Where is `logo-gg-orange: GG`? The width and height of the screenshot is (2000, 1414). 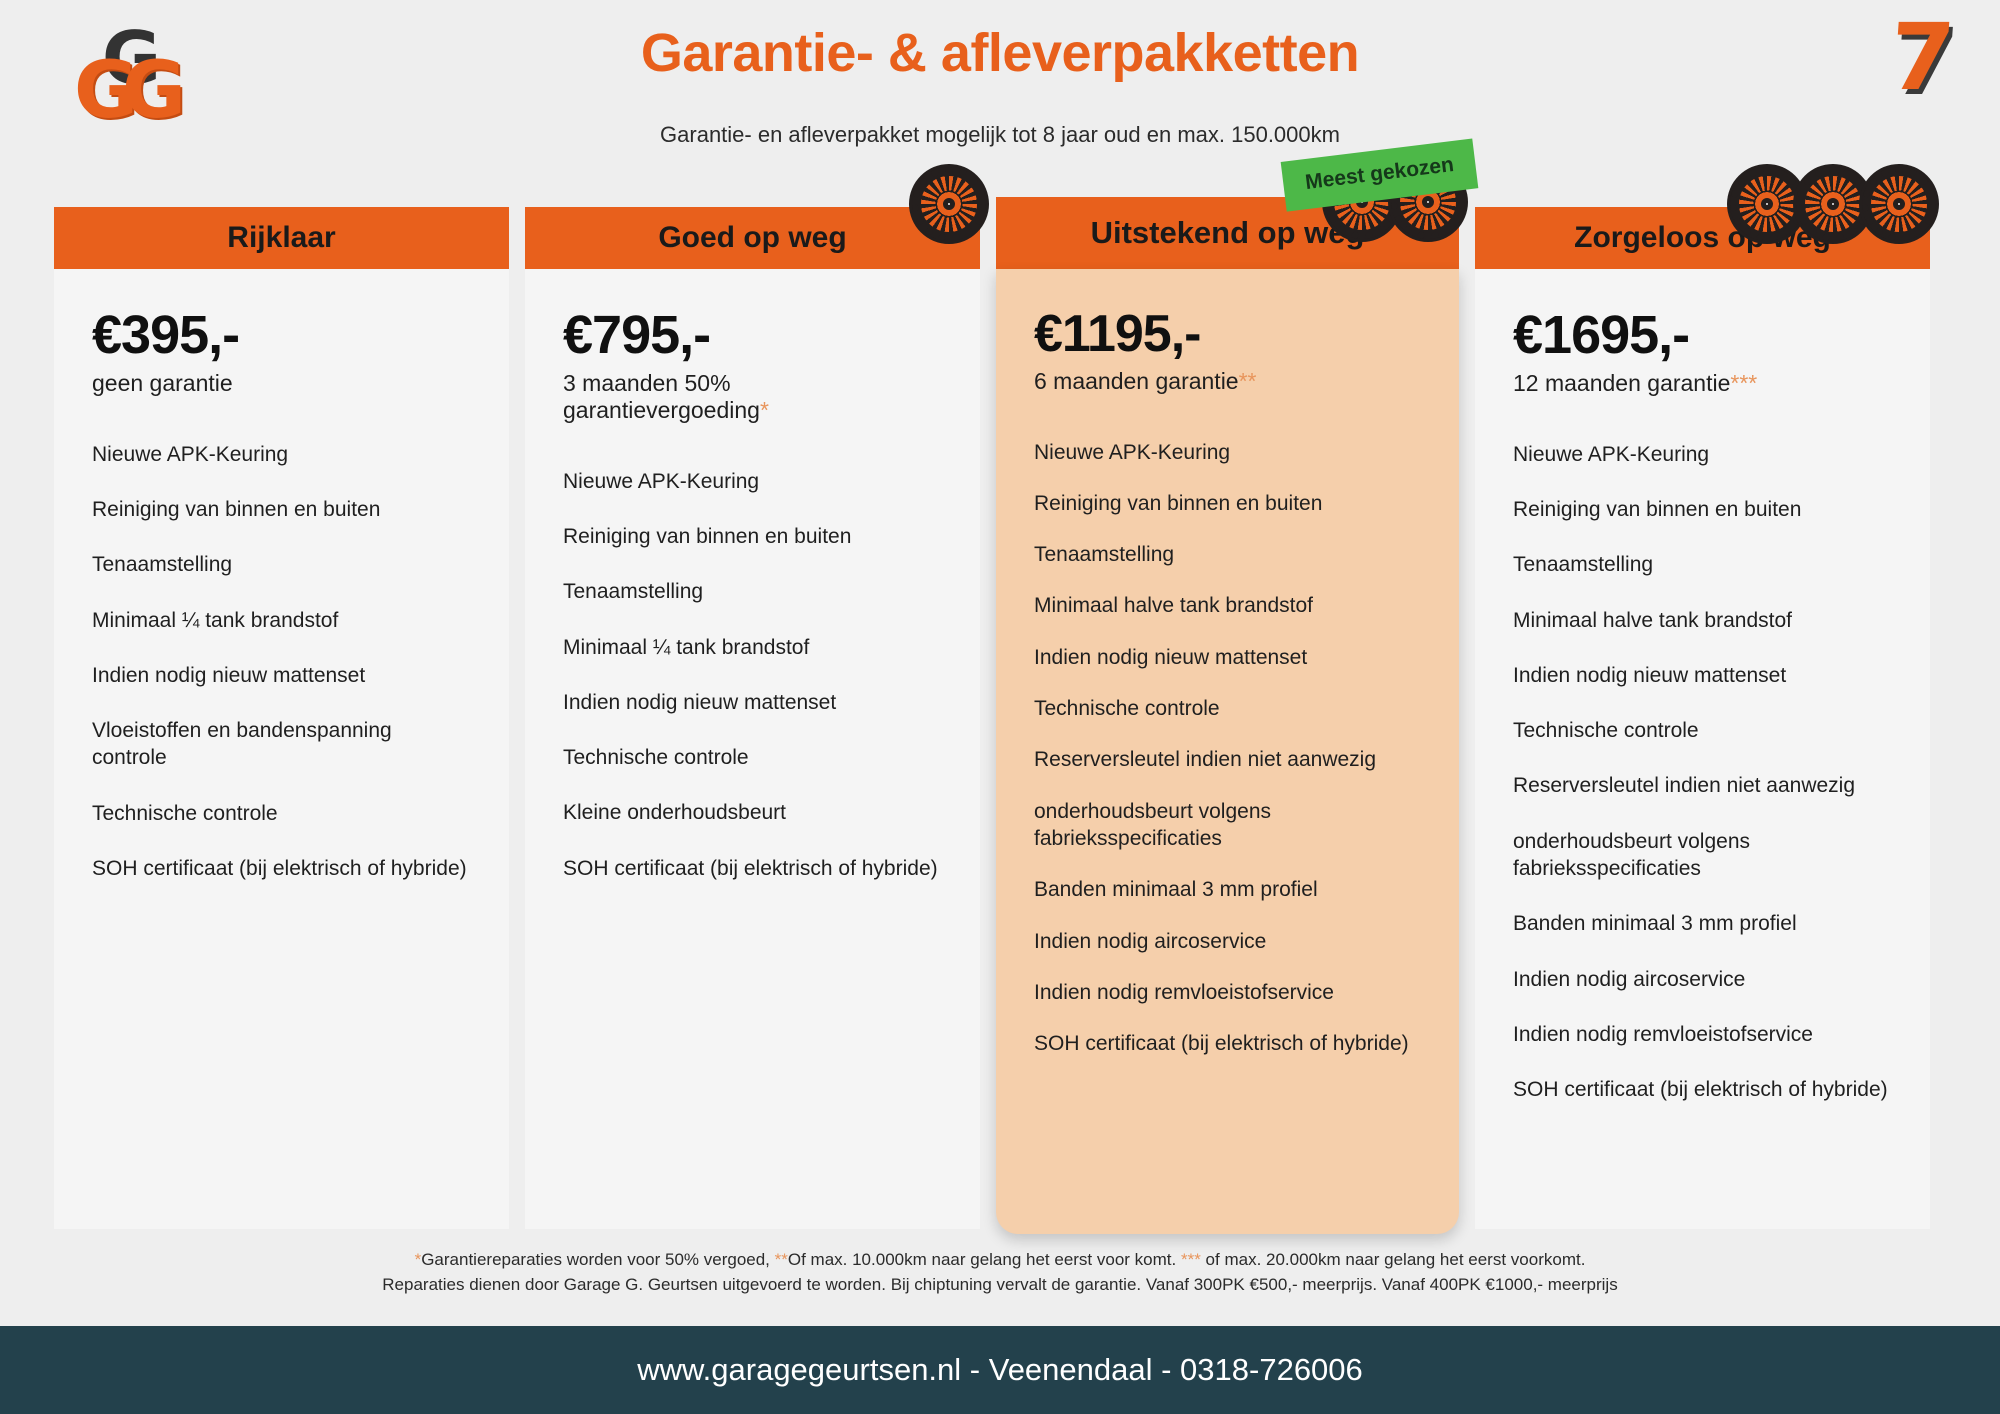 logo-gg-orange: GG is located at coordinates (130, 91).